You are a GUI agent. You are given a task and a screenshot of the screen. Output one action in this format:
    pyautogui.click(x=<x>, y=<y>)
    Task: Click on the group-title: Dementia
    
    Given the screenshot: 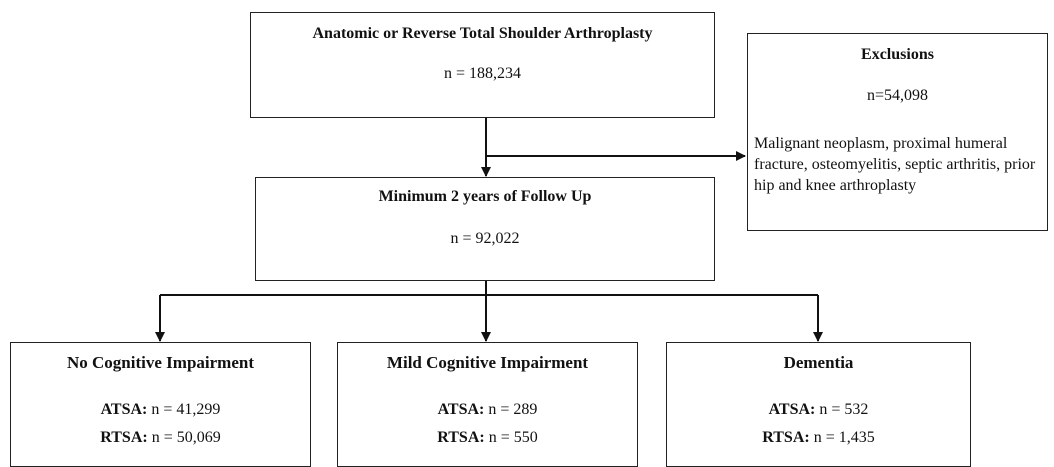 What is the action you would take?
    pyautogui.click(x=818, y=362)
    